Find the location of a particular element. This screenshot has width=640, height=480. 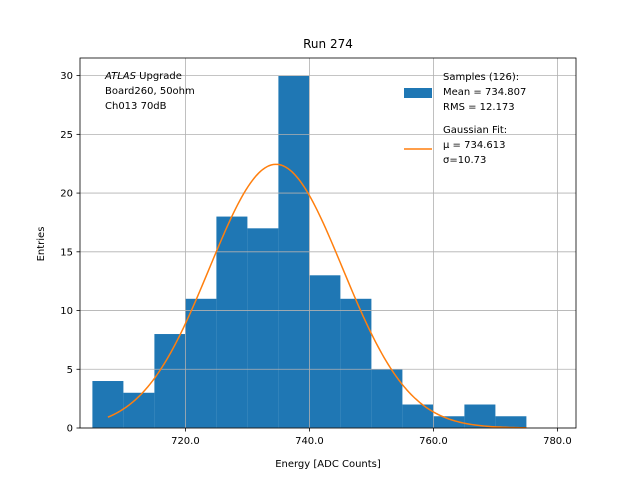

y-tick-label-2: 10 is located at coordinates (66, 311).